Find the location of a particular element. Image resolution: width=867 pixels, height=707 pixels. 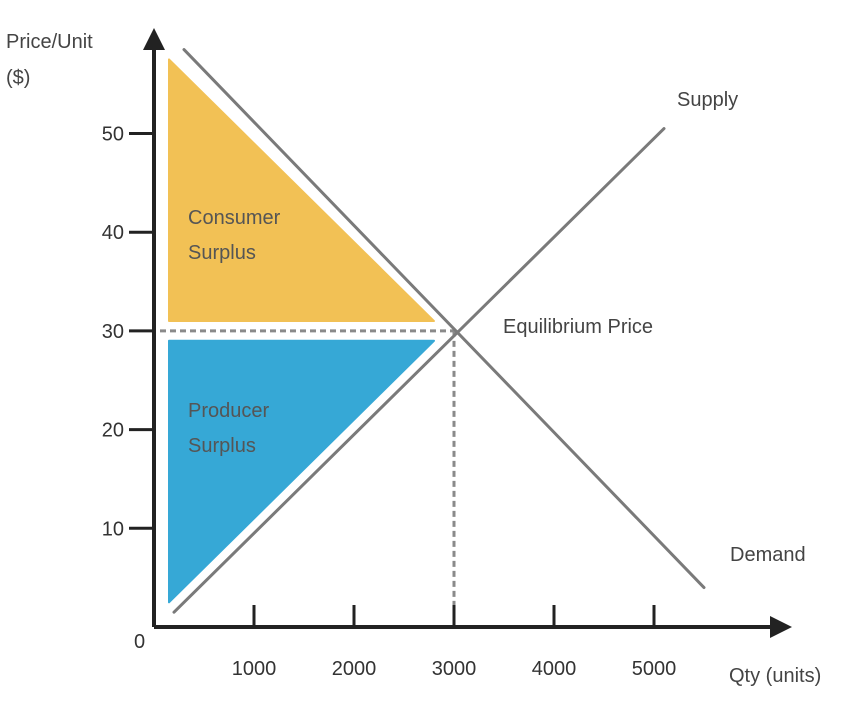

consumer-surplus-label-line2: Surplus is located at coordinates (222, 253).